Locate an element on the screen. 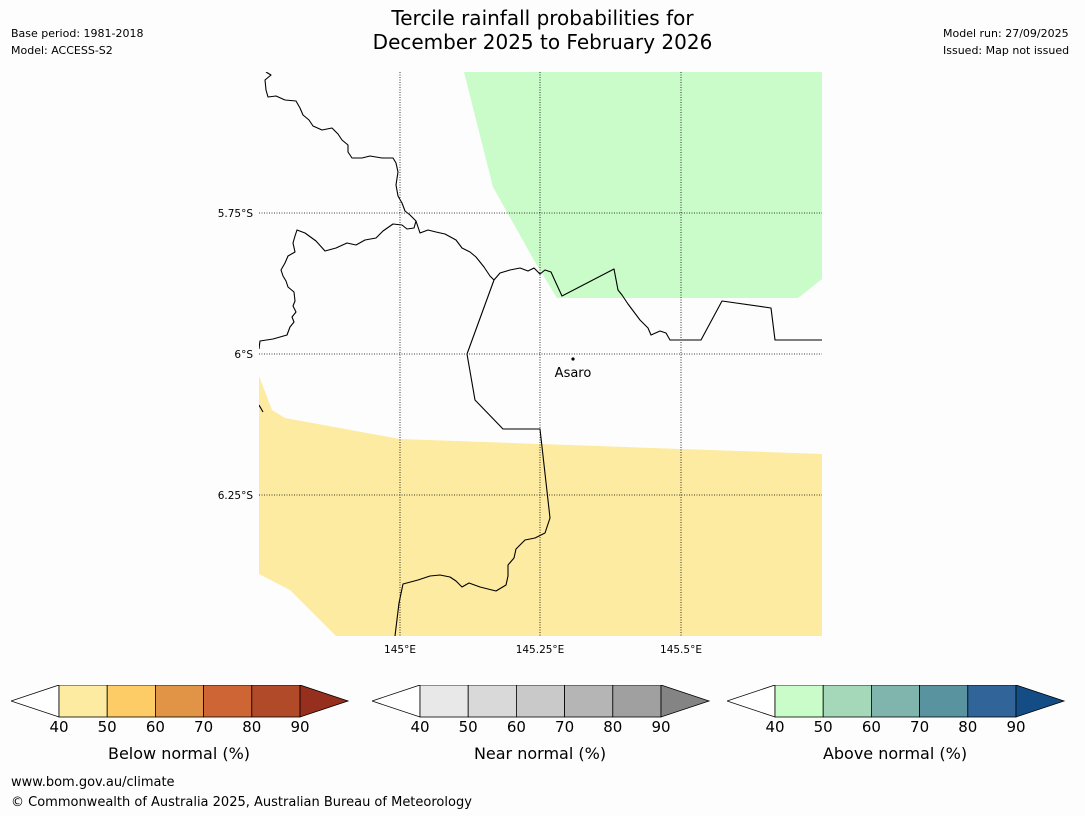 The height and width of the screenshot is (816, 1085). lat-label-6: 6°S is located at coordinates (243, 355).